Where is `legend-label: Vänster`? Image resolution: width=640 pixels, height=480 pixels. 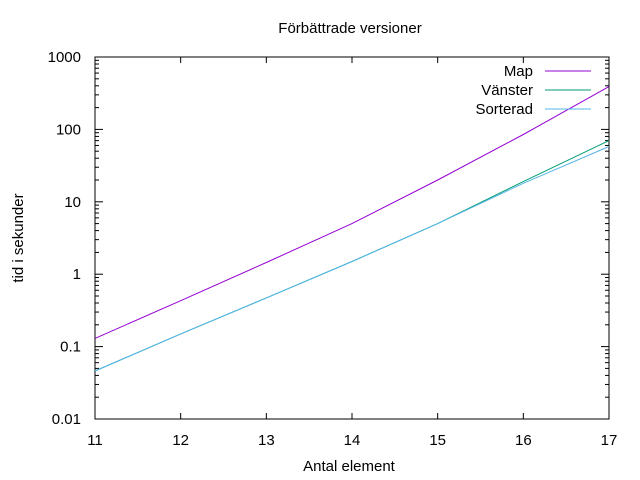 legend-label: Vänster is located at coordinates (507, 90).